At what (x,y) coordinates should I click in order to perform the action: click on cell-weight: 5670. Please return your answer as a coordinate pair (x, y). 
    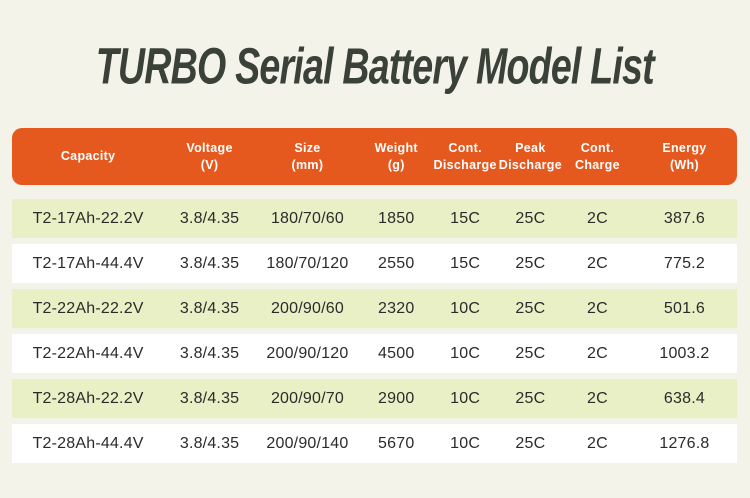
    Looking at the image, I should click on (396, 443).